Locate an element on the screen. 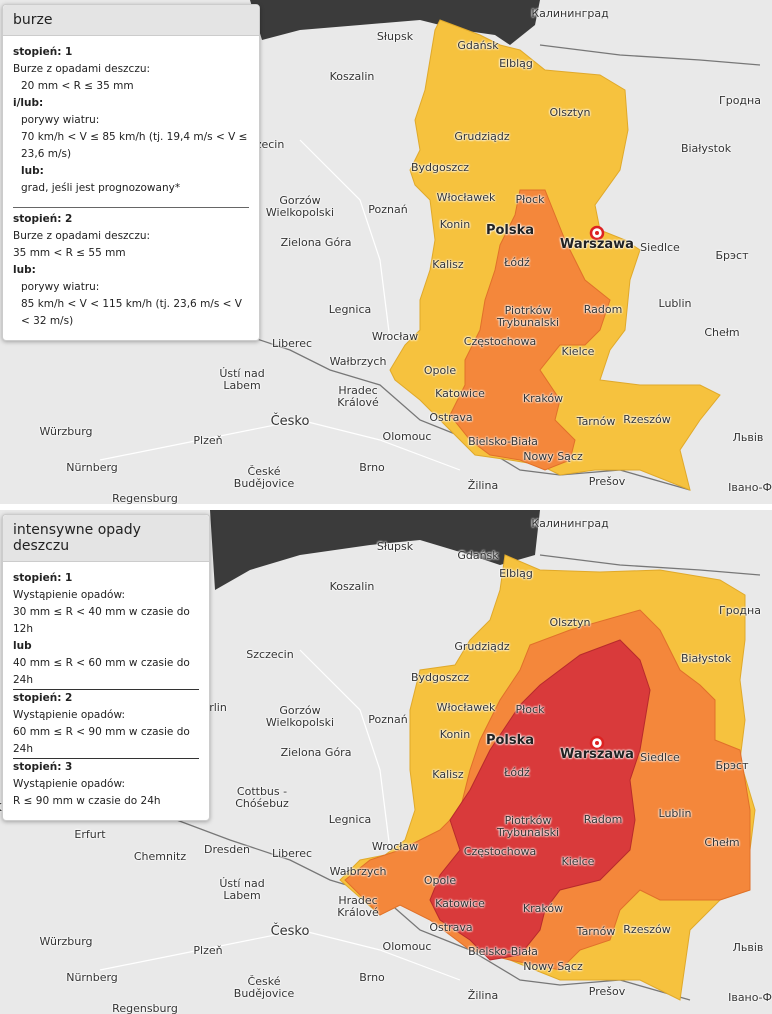  legend-title: intensywne opady deszczu is located at coordinates (106, 538).